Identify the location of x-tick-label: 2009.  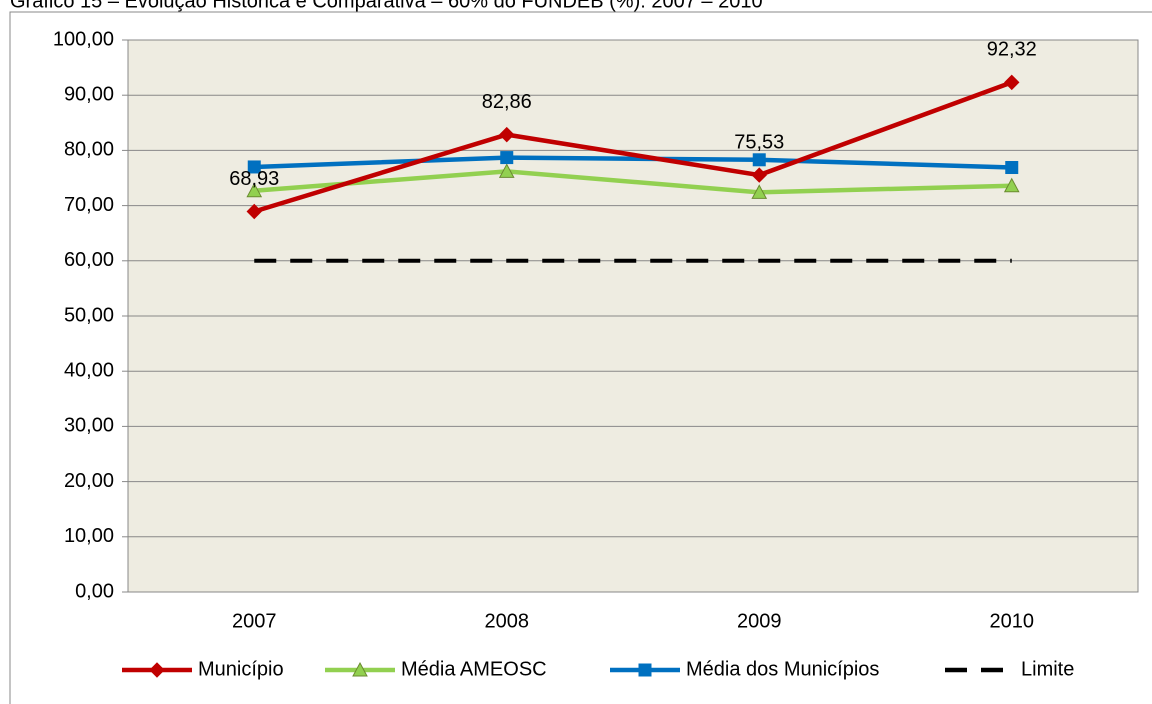
(759, 621).